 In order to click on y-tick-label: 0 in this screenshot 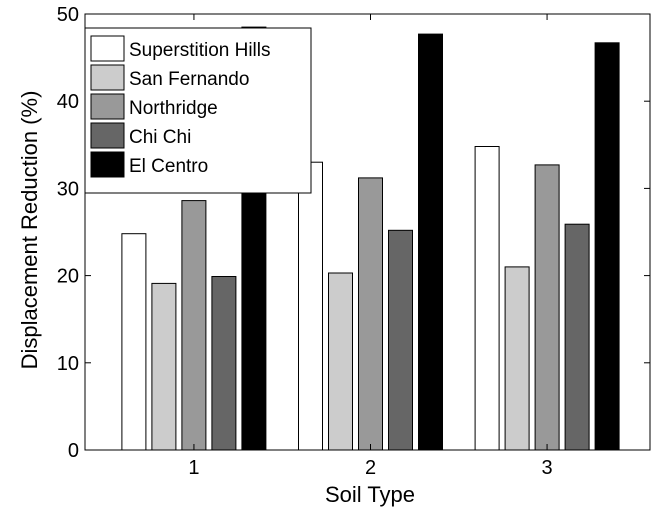, I will do `click(73, 451)`.